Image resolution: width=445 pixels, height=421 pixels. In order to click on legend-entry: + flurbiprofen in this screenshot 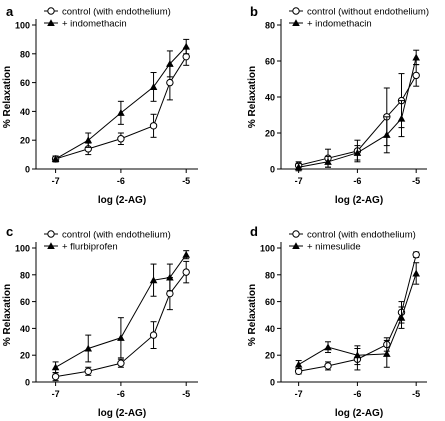, I will do `click(81, 247)`.